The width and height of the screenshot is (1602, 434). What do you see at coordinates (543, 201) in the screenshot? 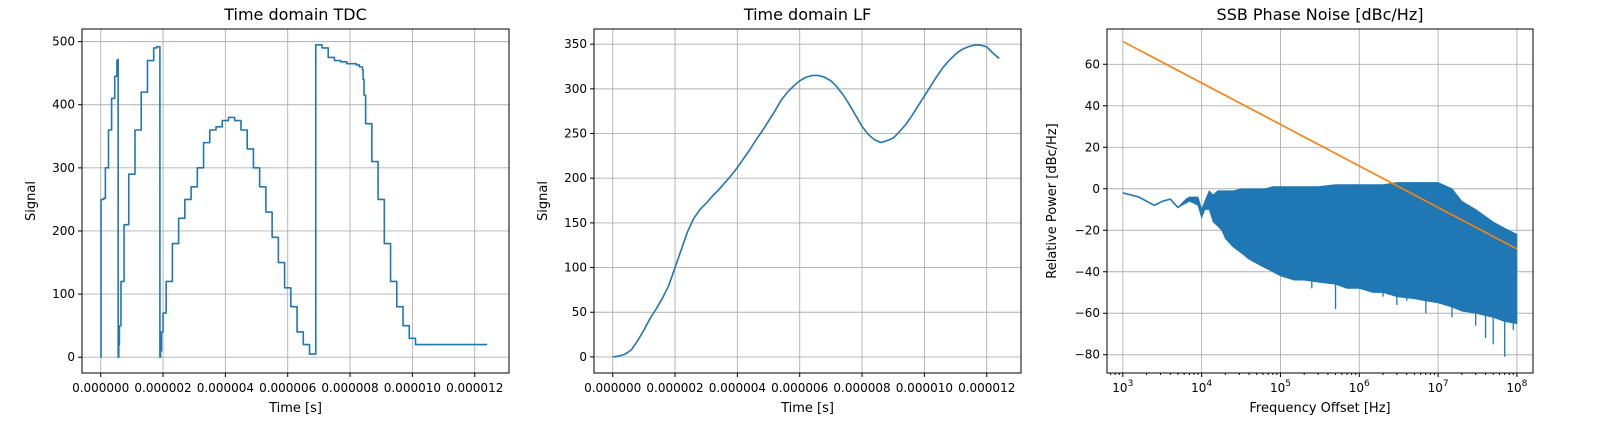
I see `lf-y-axis-label: Signal` at bounding box center [543, 201].